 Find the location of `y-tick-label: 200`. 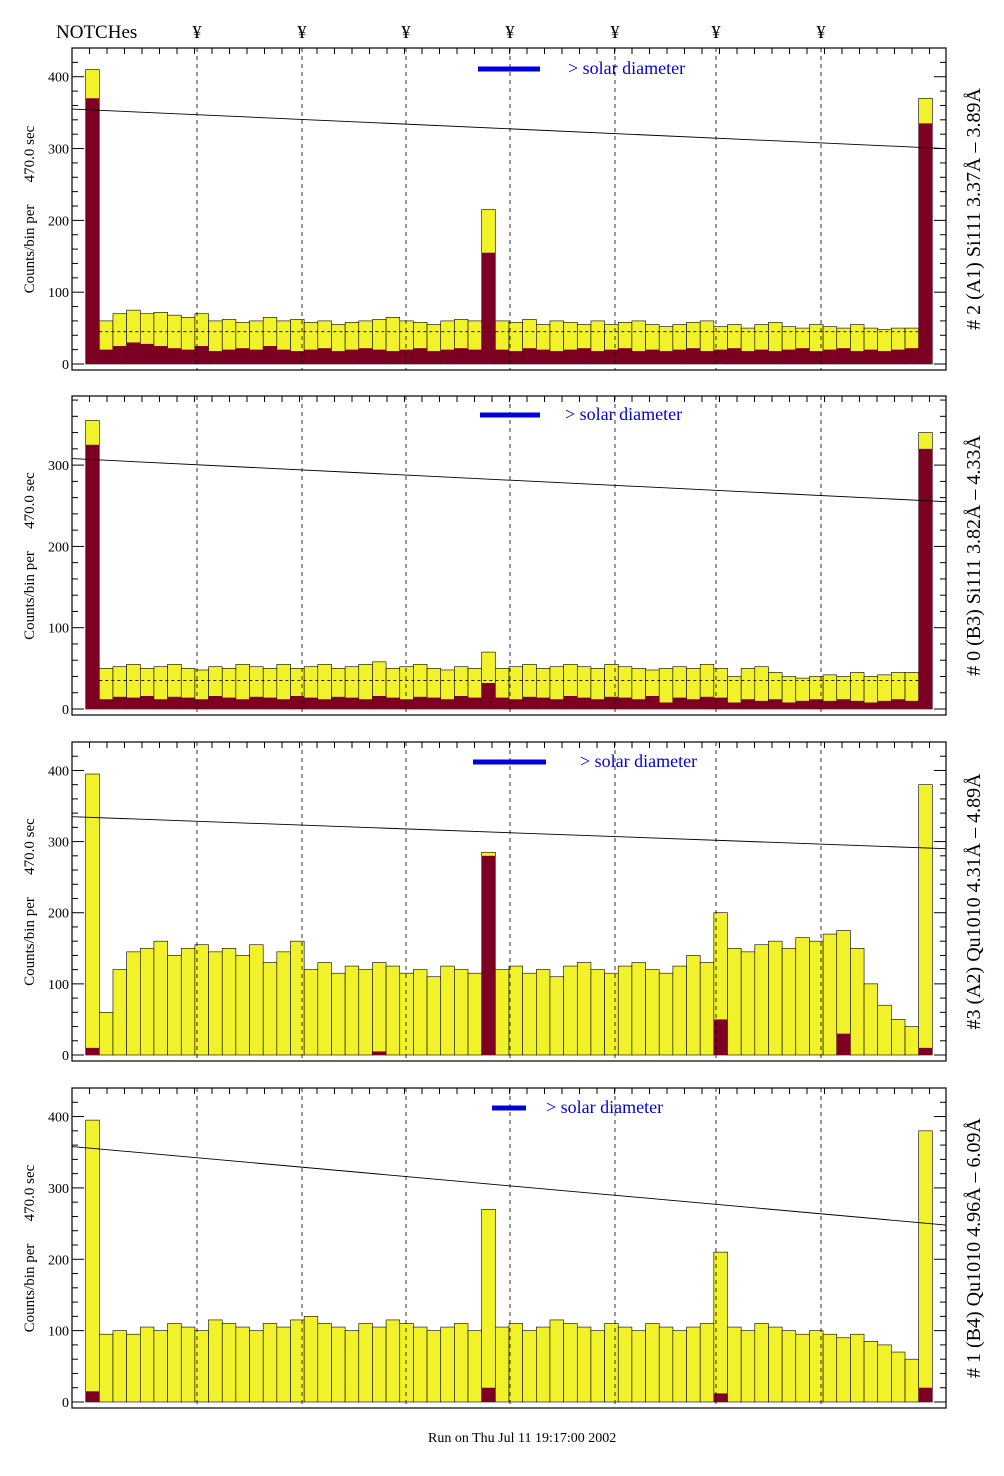

y-tick-label: 200 is located at coordinates (58, 1260).